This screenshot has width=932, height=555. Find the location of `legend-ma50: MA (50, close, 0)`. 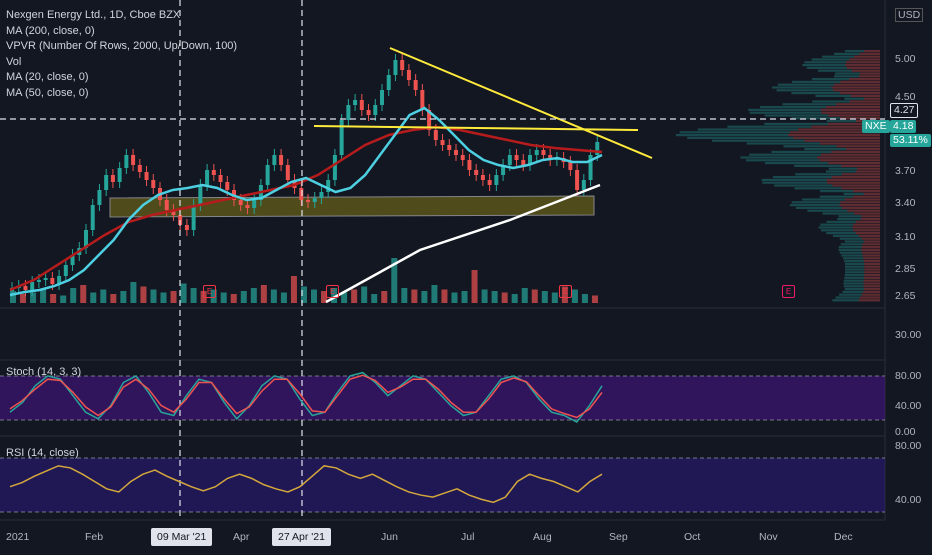

legend-ma50: MA (50, close, 0) is located at coordinates (47, 92).